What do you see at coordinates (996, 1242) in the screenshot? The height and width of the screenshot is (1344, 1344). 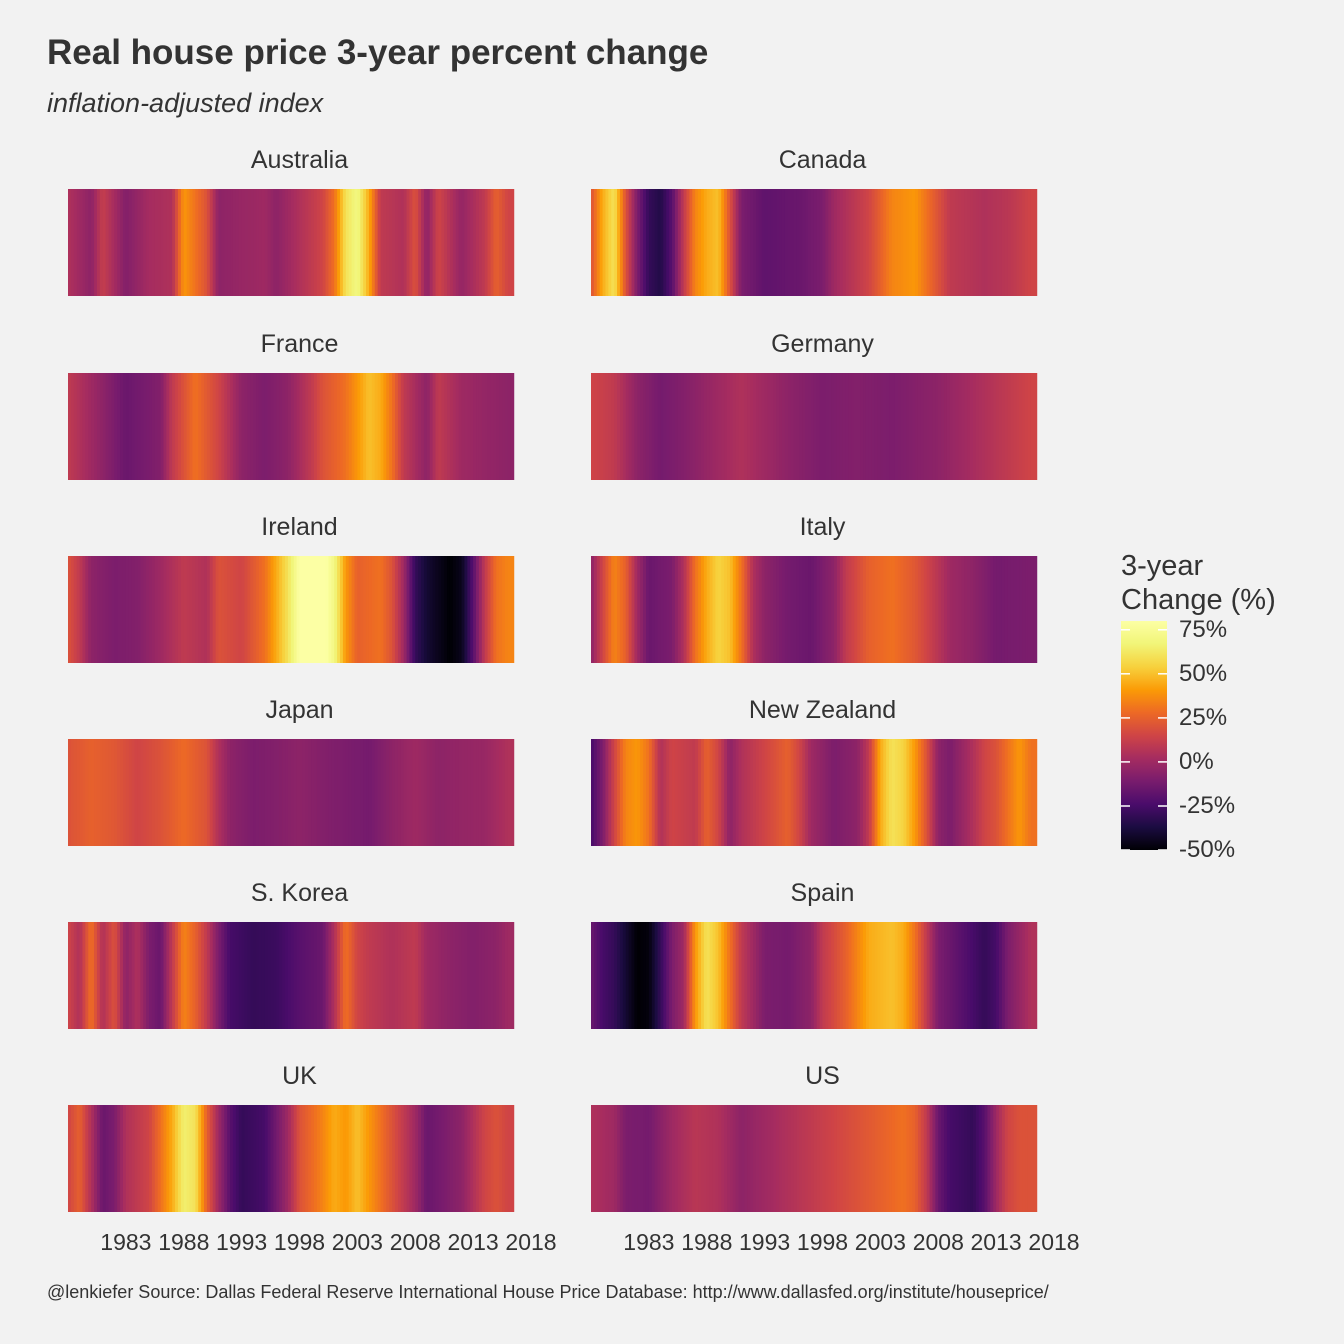 I see `x-tick-label: 2013` at bounding box center [996, 1242].